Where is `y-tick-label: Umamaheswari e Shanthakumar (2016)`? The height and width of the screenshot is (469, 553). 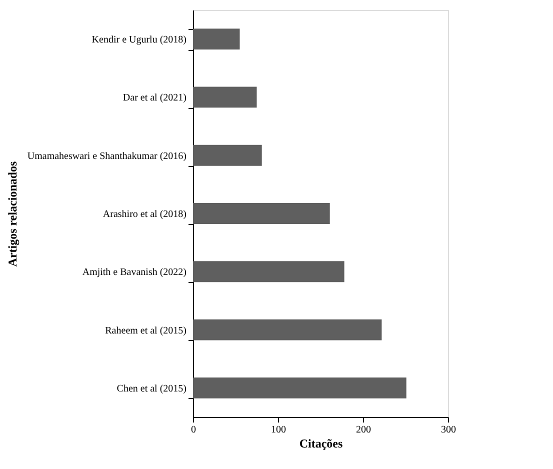
y-tick-label: Umamaheswari e Shanthakumar (2016) is located at coordinates (106, 156).